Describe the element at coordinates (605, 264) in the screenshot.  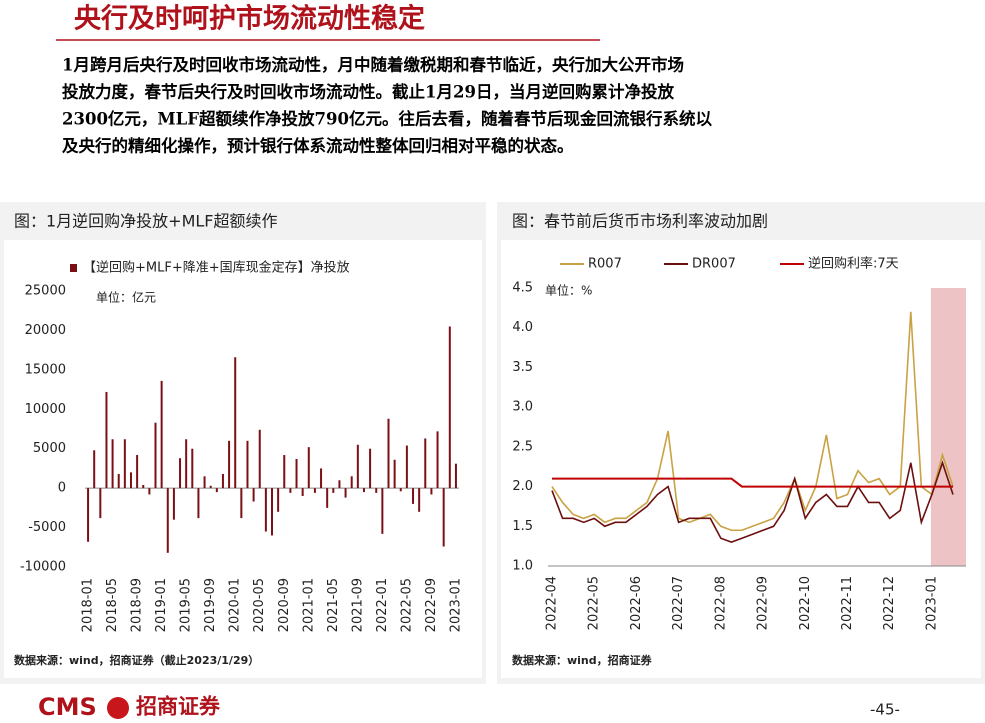
I see `legend-label: R007` at that location.